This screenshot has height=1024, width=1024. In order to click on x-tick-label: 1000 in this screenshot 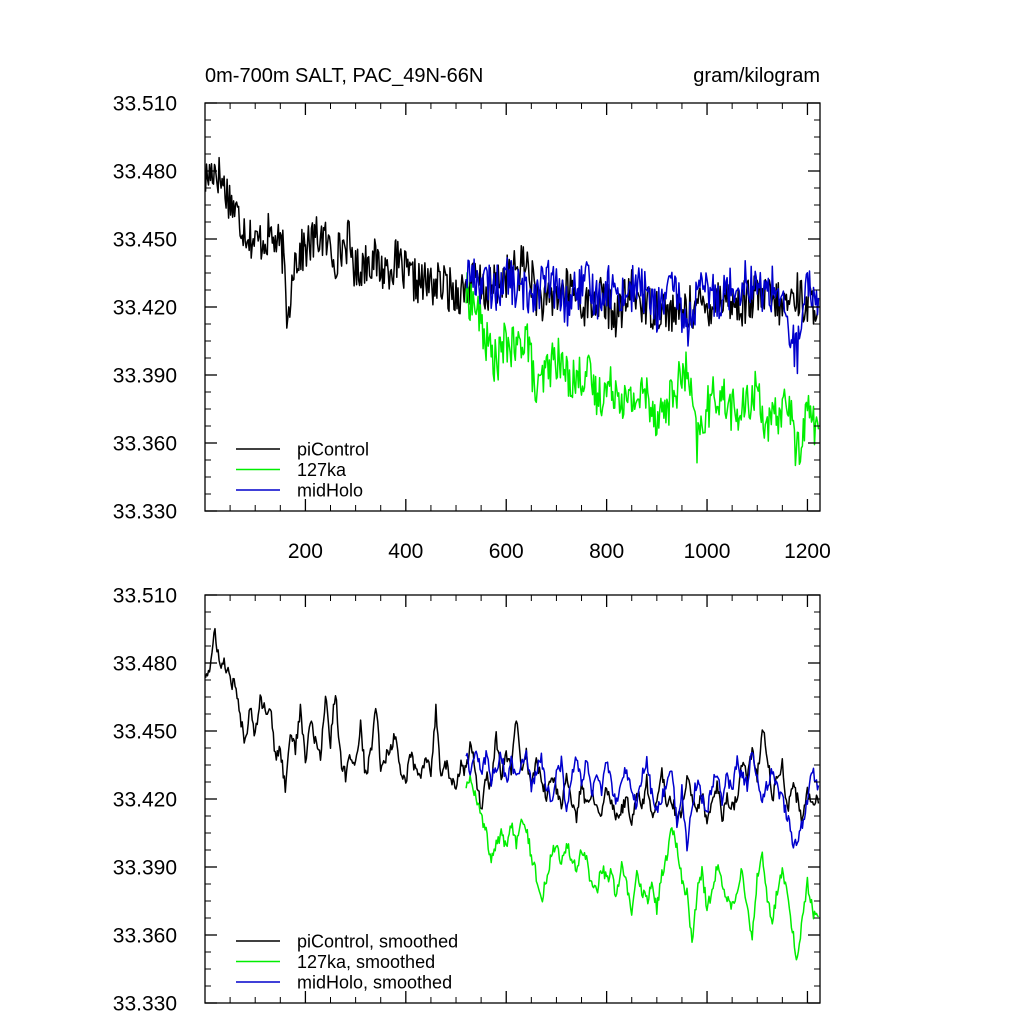, I will do `click(707, 551)`.